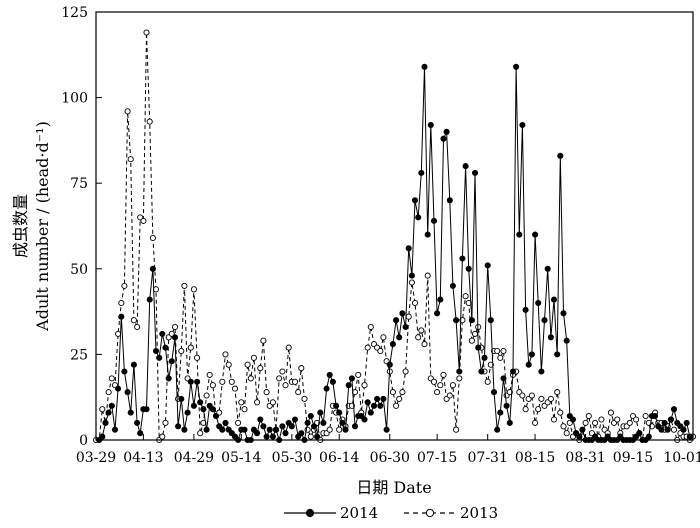  What do you see at coordinates (310, 513) in the screenshot?
I see `legend-marker-2014` at bounding box center [310, 513].